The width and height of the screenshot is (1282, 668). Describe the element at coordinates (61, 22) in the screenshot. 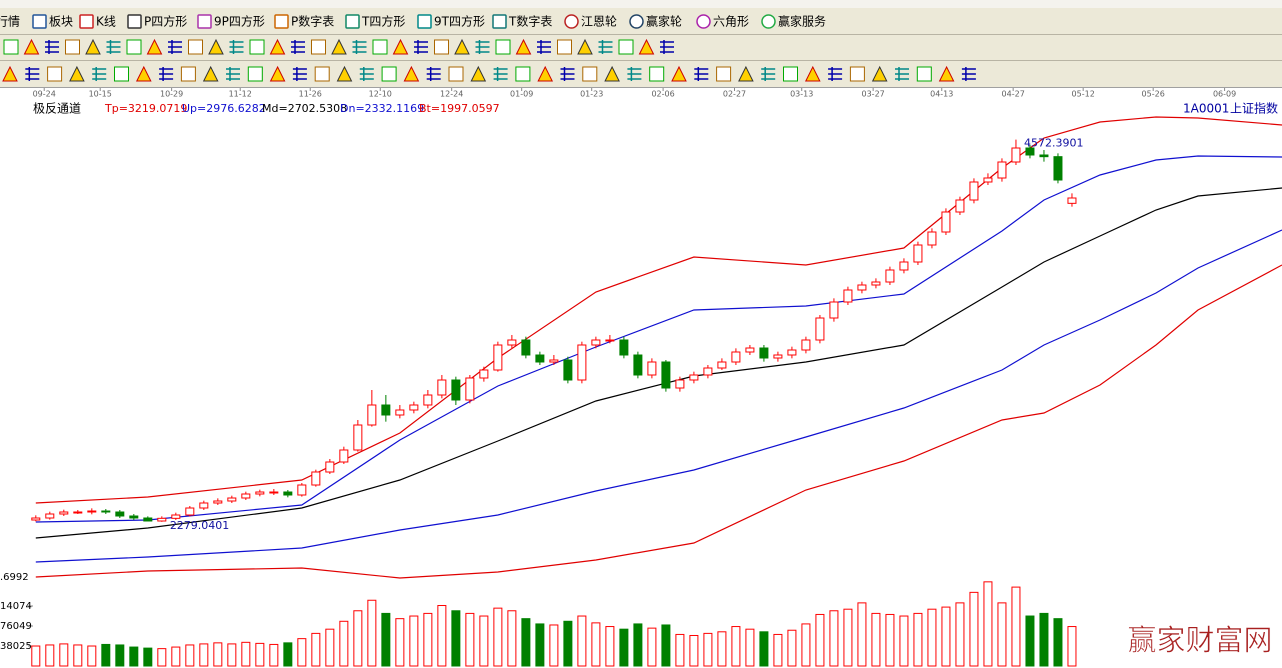

I see `toolbar-button: 板块` at that location.